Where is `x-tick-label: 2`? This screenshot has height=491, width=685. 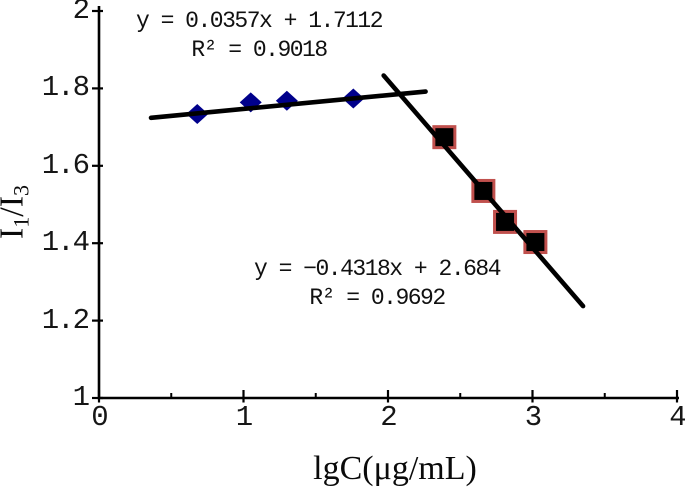
x-tick-label: 2 is located at coordinates (388, 417).